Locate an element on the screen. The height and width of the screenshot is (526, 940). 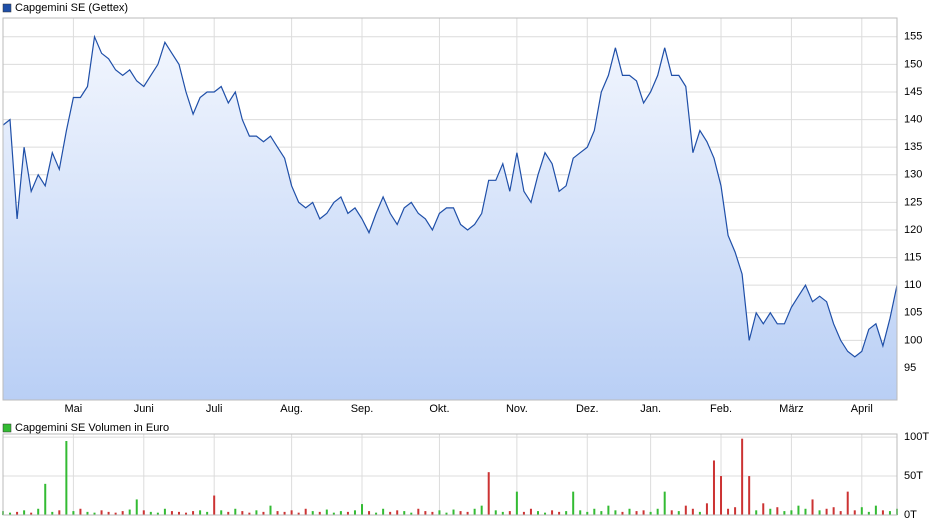
y-tick-label: 100 is located at coordinates (913, 340).